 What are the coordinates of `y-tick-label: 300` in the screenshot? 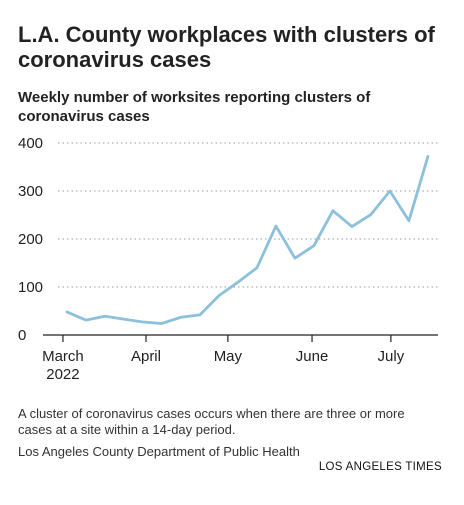 It's located at (30, 191).